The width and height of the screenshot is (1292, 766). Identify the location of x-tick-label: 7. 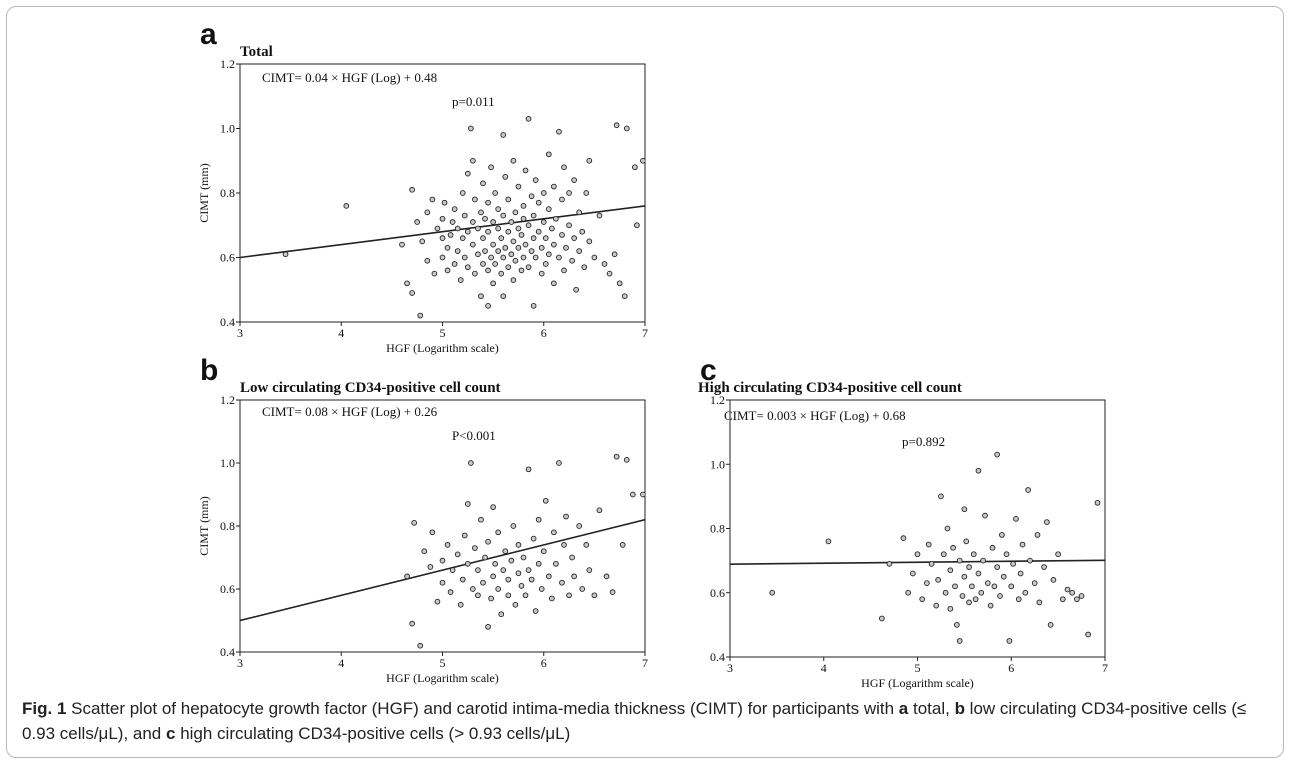
(645, 333).